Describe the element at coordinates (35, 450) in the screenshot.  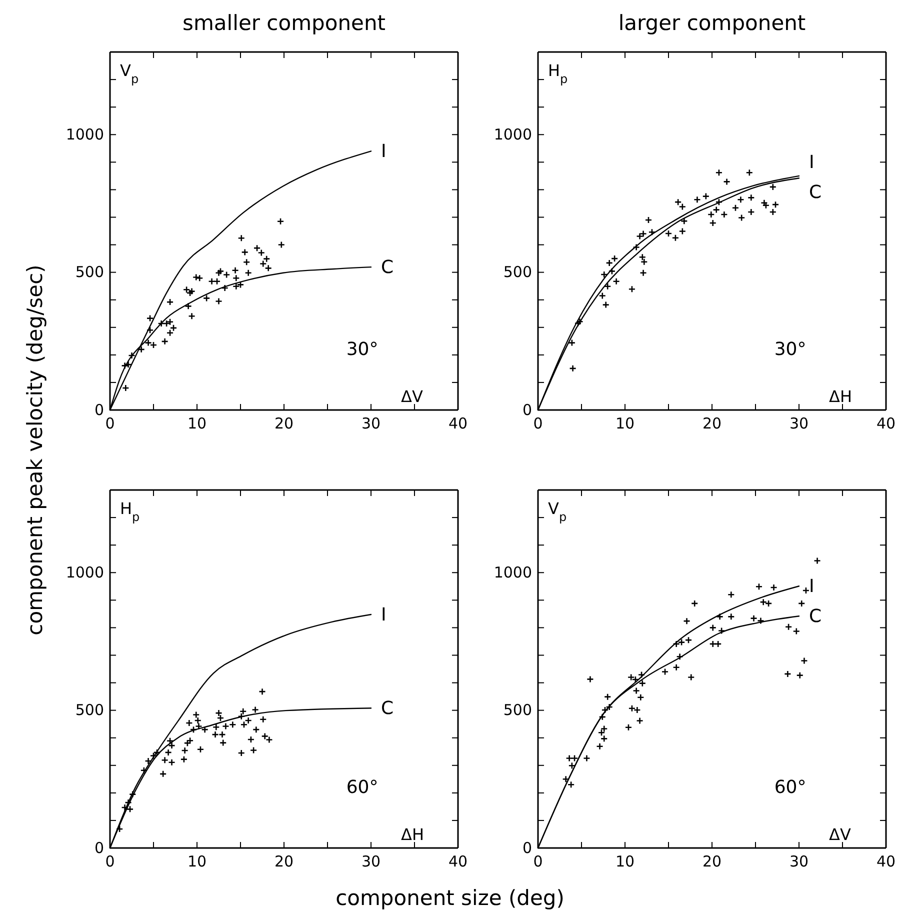
I see `text: component peak velocity (deg/sec)` at that location.